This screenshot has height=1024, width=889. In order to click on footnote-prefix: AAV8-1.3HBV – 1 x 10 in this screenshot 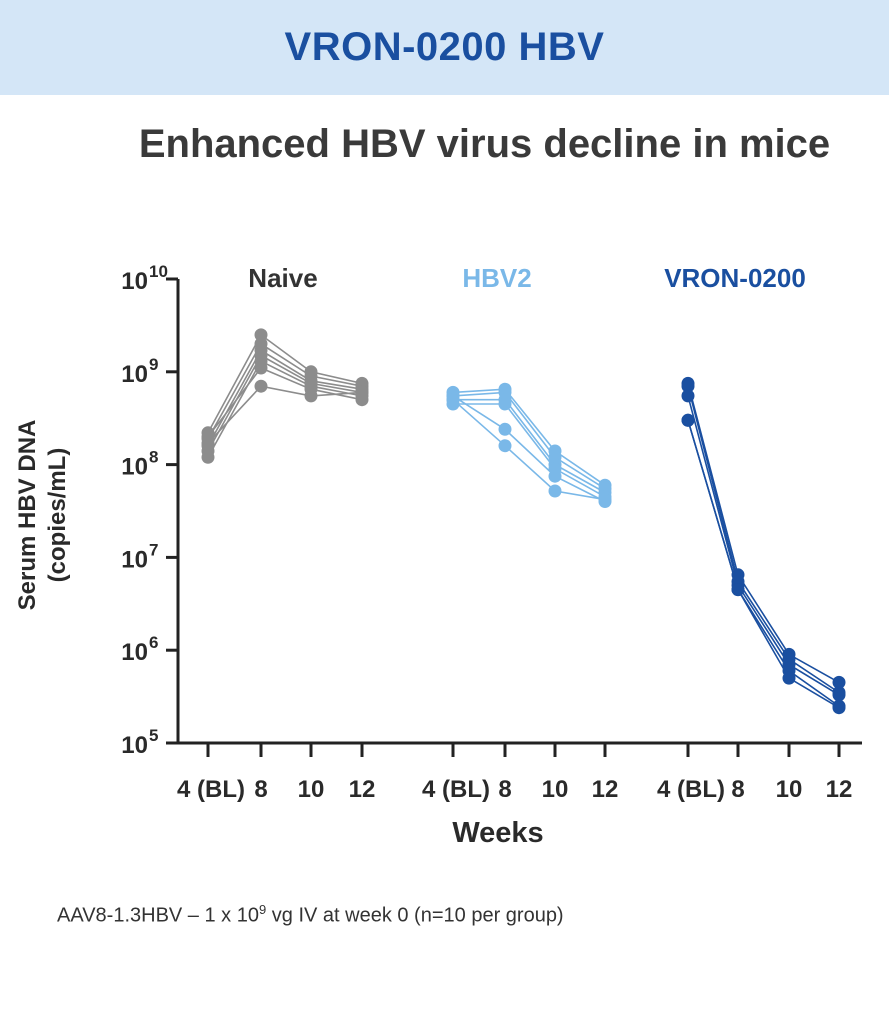, I will do `click(158, 915)`.